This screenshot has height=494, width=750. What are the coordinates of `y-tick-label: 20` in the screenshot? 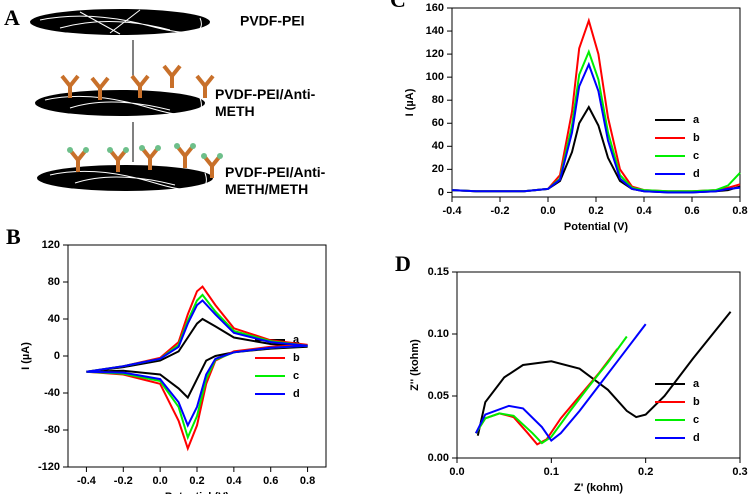 It's located at (438, 169).